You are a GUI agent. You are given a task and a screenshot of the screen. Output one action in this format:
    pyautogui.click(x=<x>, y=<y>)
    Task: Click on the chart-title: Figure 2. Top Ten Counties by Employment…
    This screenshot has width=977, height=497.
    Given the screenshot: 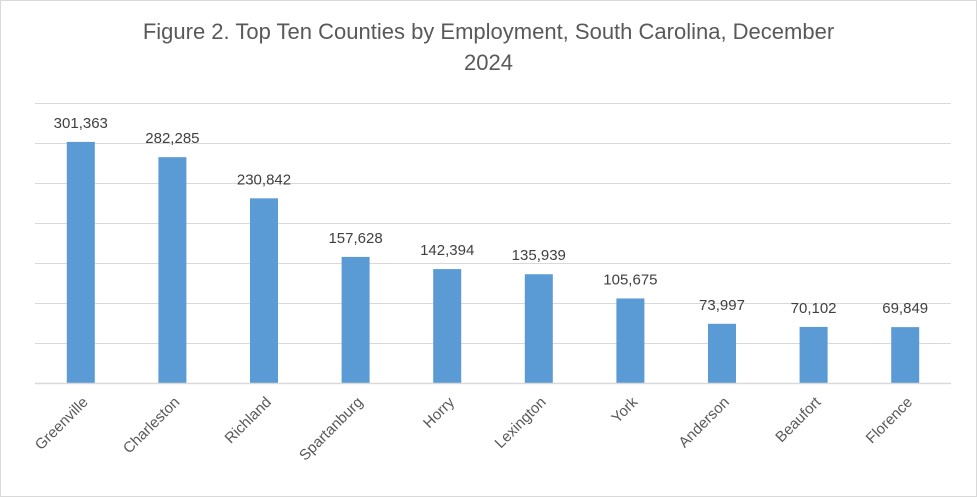 What is the action you would take?
    pyautogui.click(x=488, y=47)
    